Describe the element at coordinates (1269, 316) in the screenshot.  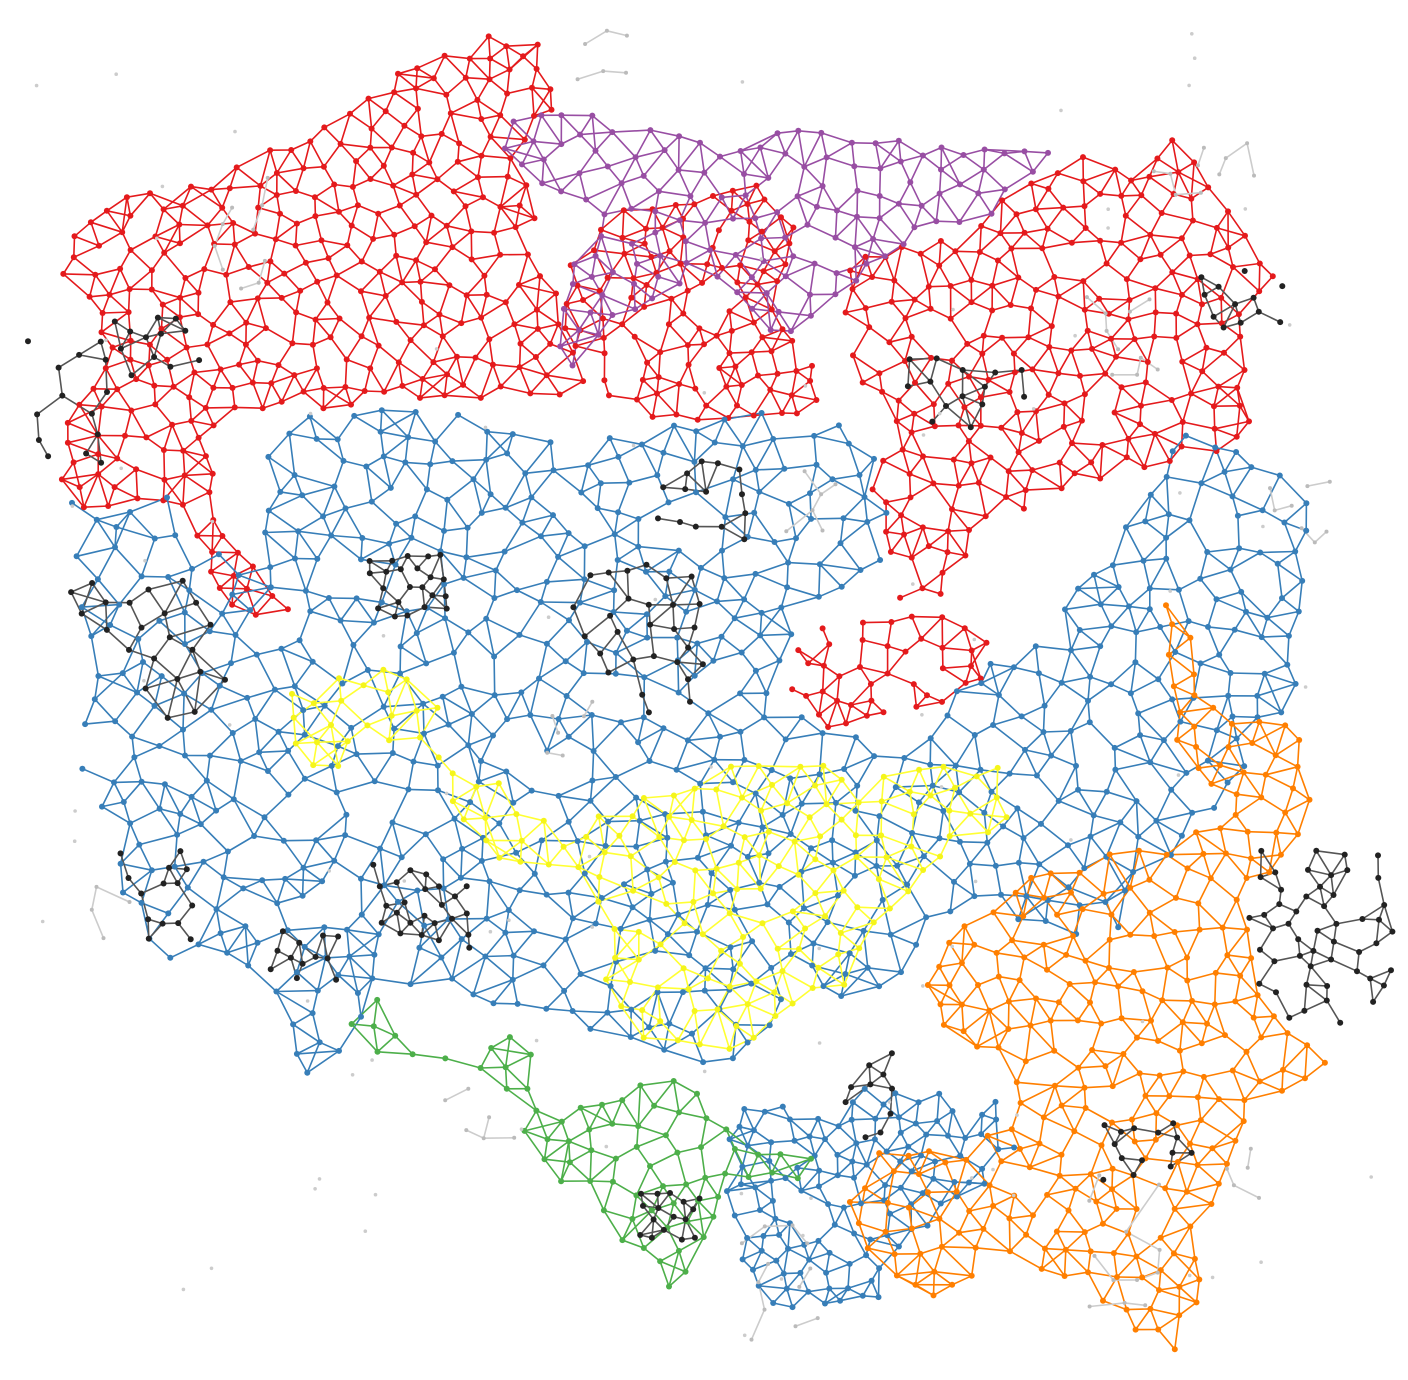
I see `black-network-edge` at that location.